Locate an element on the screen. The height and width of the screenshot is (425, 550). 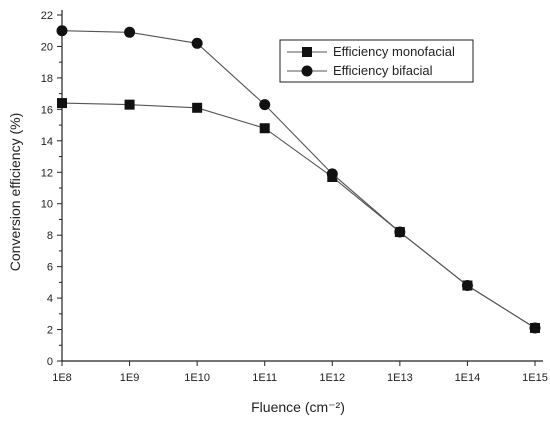
y-tick-label: 4 is located at coordinates (50, 299).